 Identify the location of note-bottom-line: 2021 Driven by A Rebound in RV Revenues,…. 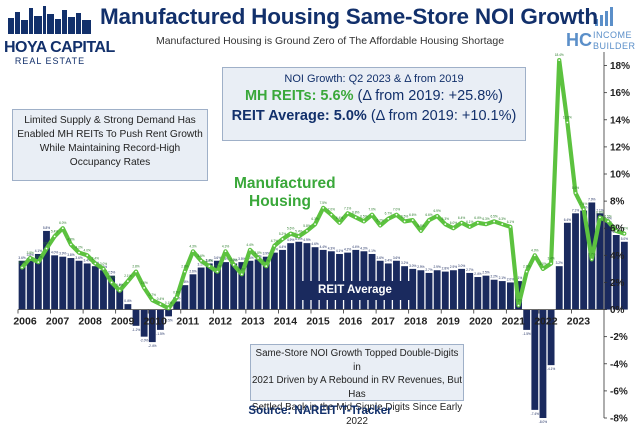
(357, 387).